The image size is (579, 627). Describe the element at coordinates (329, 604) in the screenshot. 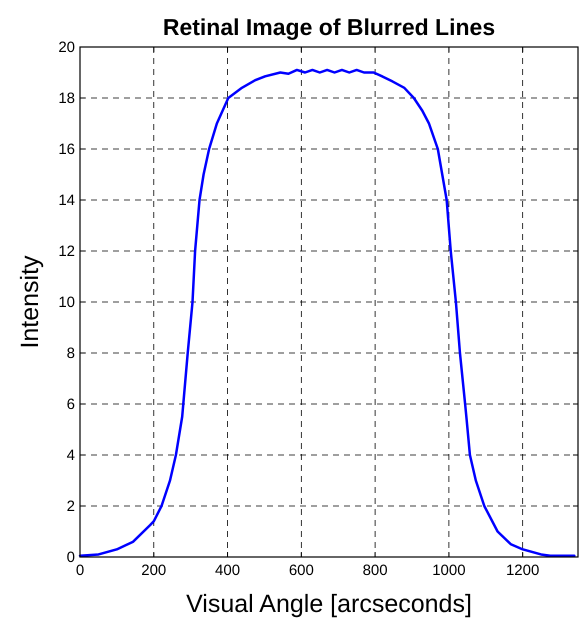

I see `x-axis-title: Visual Angle [arcseconds]` at that location.